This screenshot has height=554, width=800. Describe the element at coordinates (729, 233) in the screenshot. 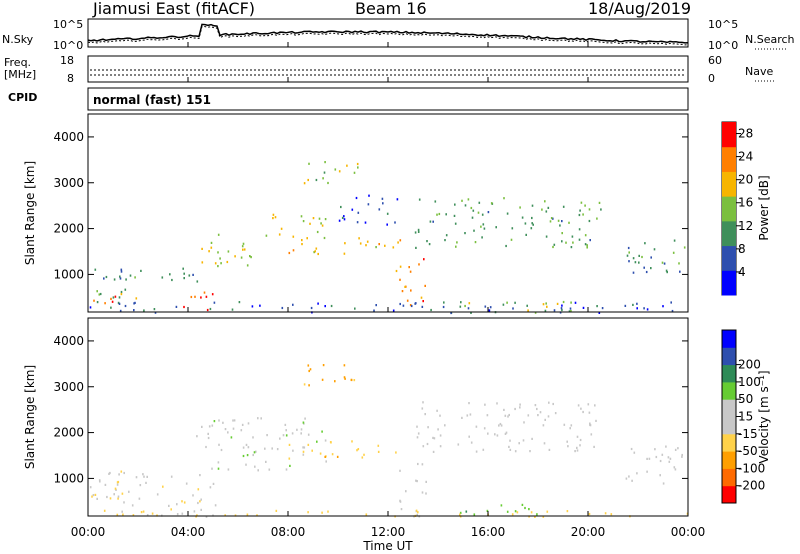

I see `colorbar-swatch` at that location.